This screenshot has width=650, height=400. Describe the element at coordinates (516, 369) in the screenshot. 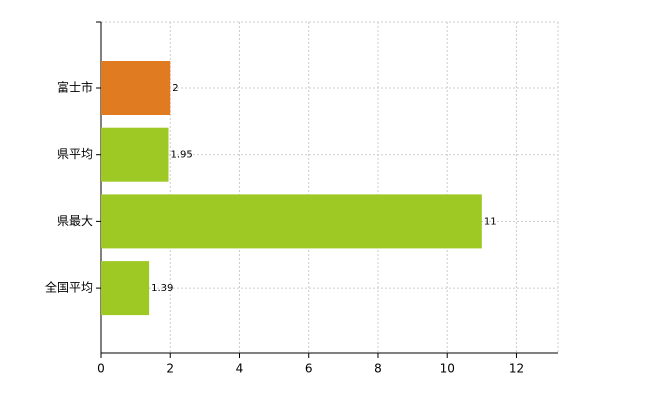

I see `x-tick-label: 12` at that location.